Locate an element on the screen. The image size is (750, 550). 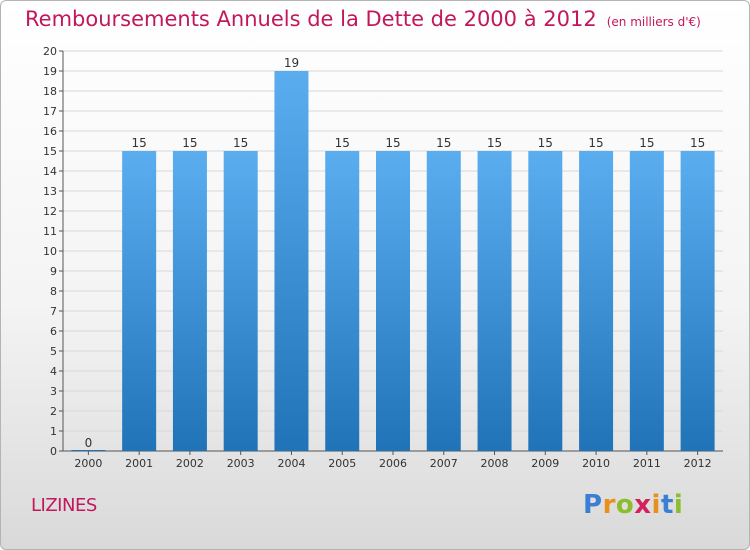
x-tick-label: 2011 is located at coordinates (647, 463).